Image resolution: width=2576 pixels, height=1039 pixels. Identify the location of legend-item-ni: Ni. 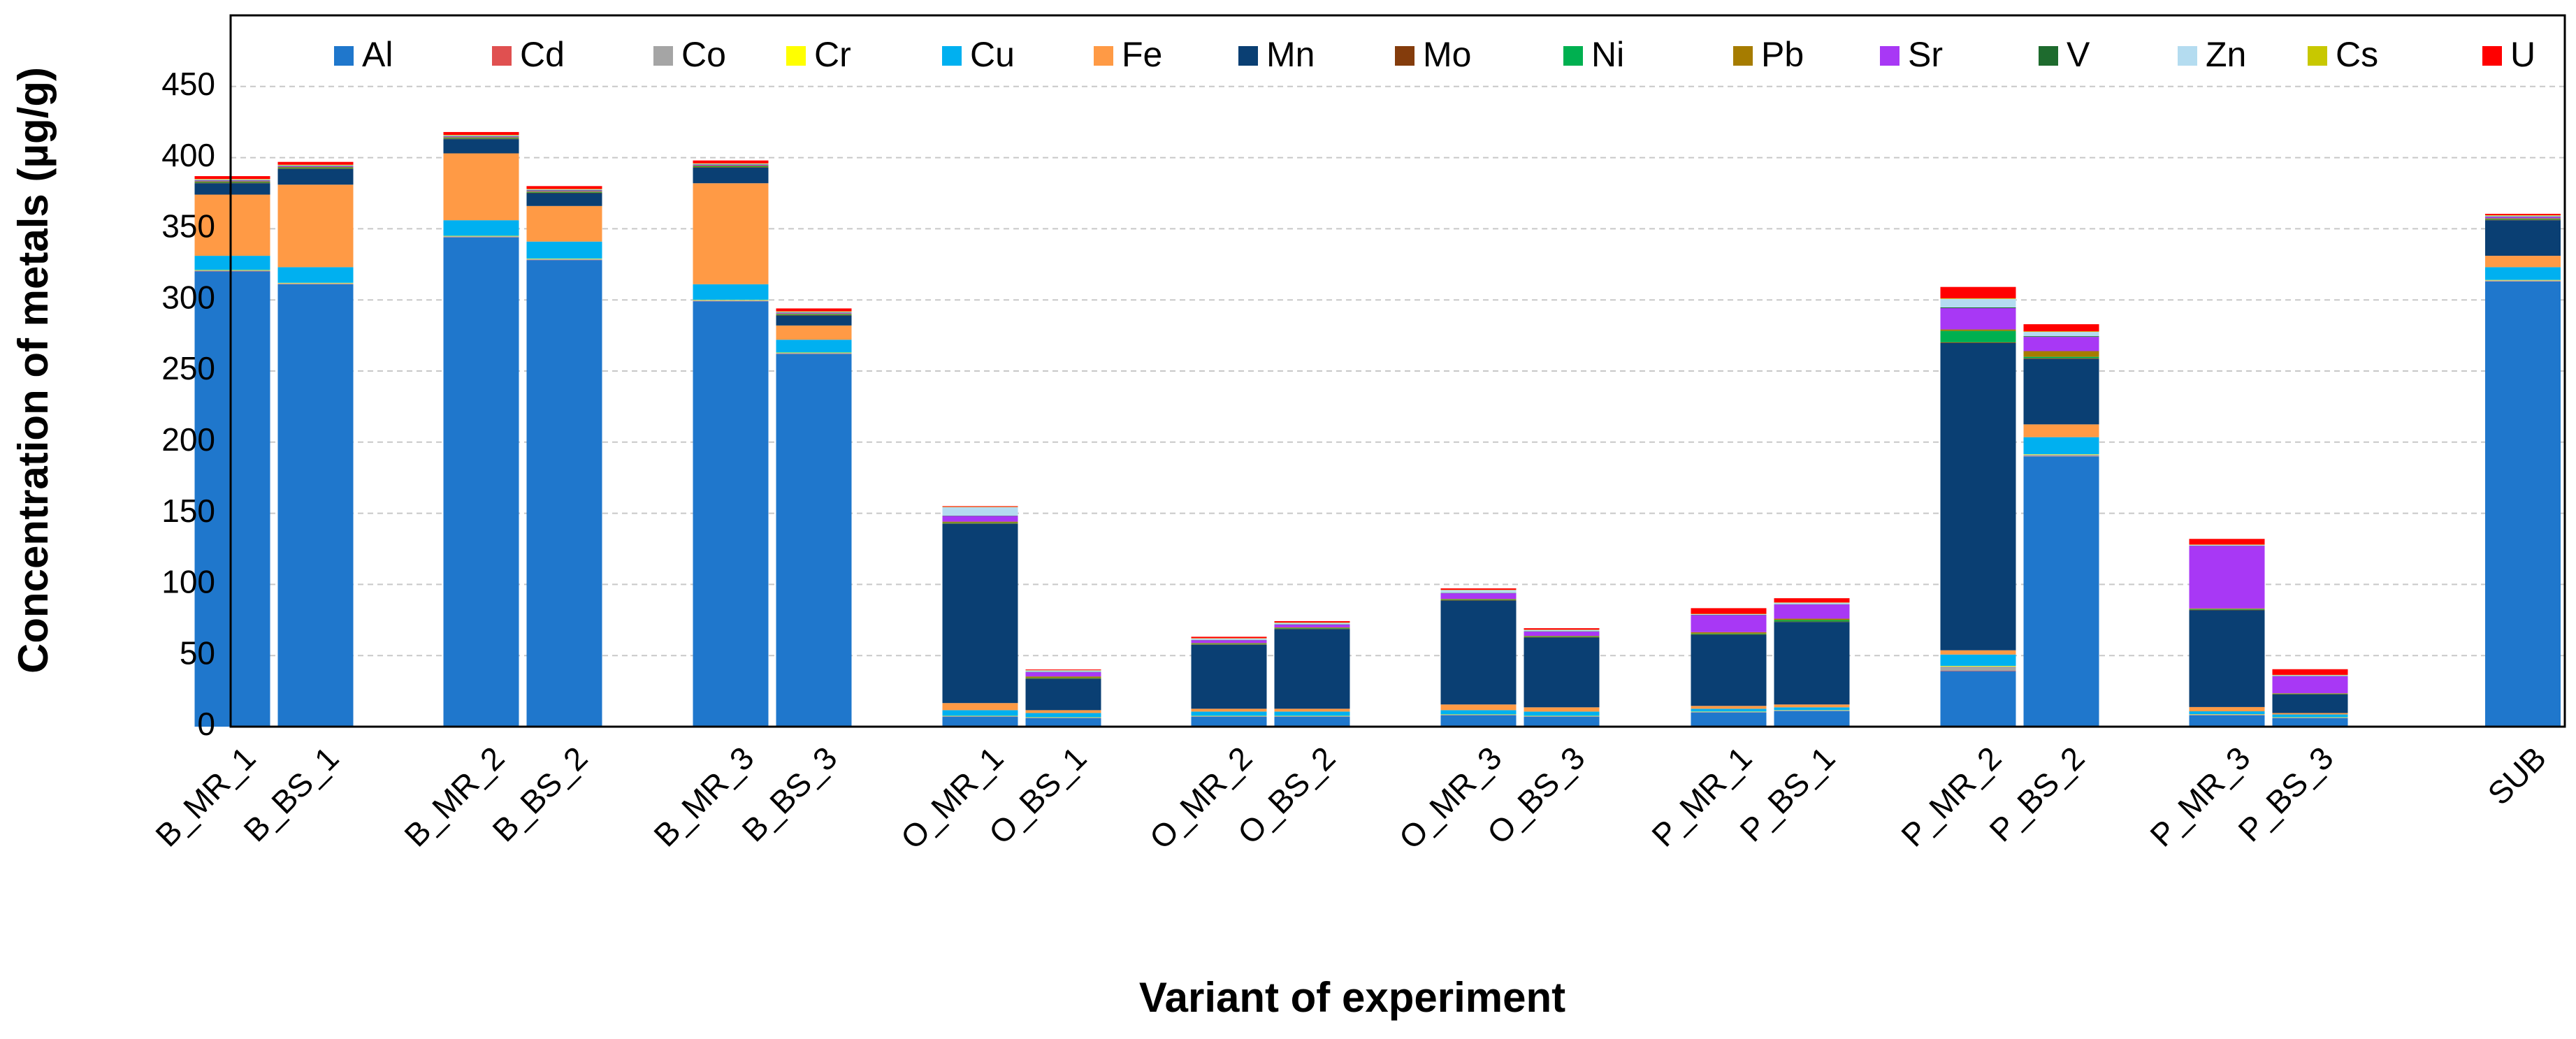
(1594, 54).